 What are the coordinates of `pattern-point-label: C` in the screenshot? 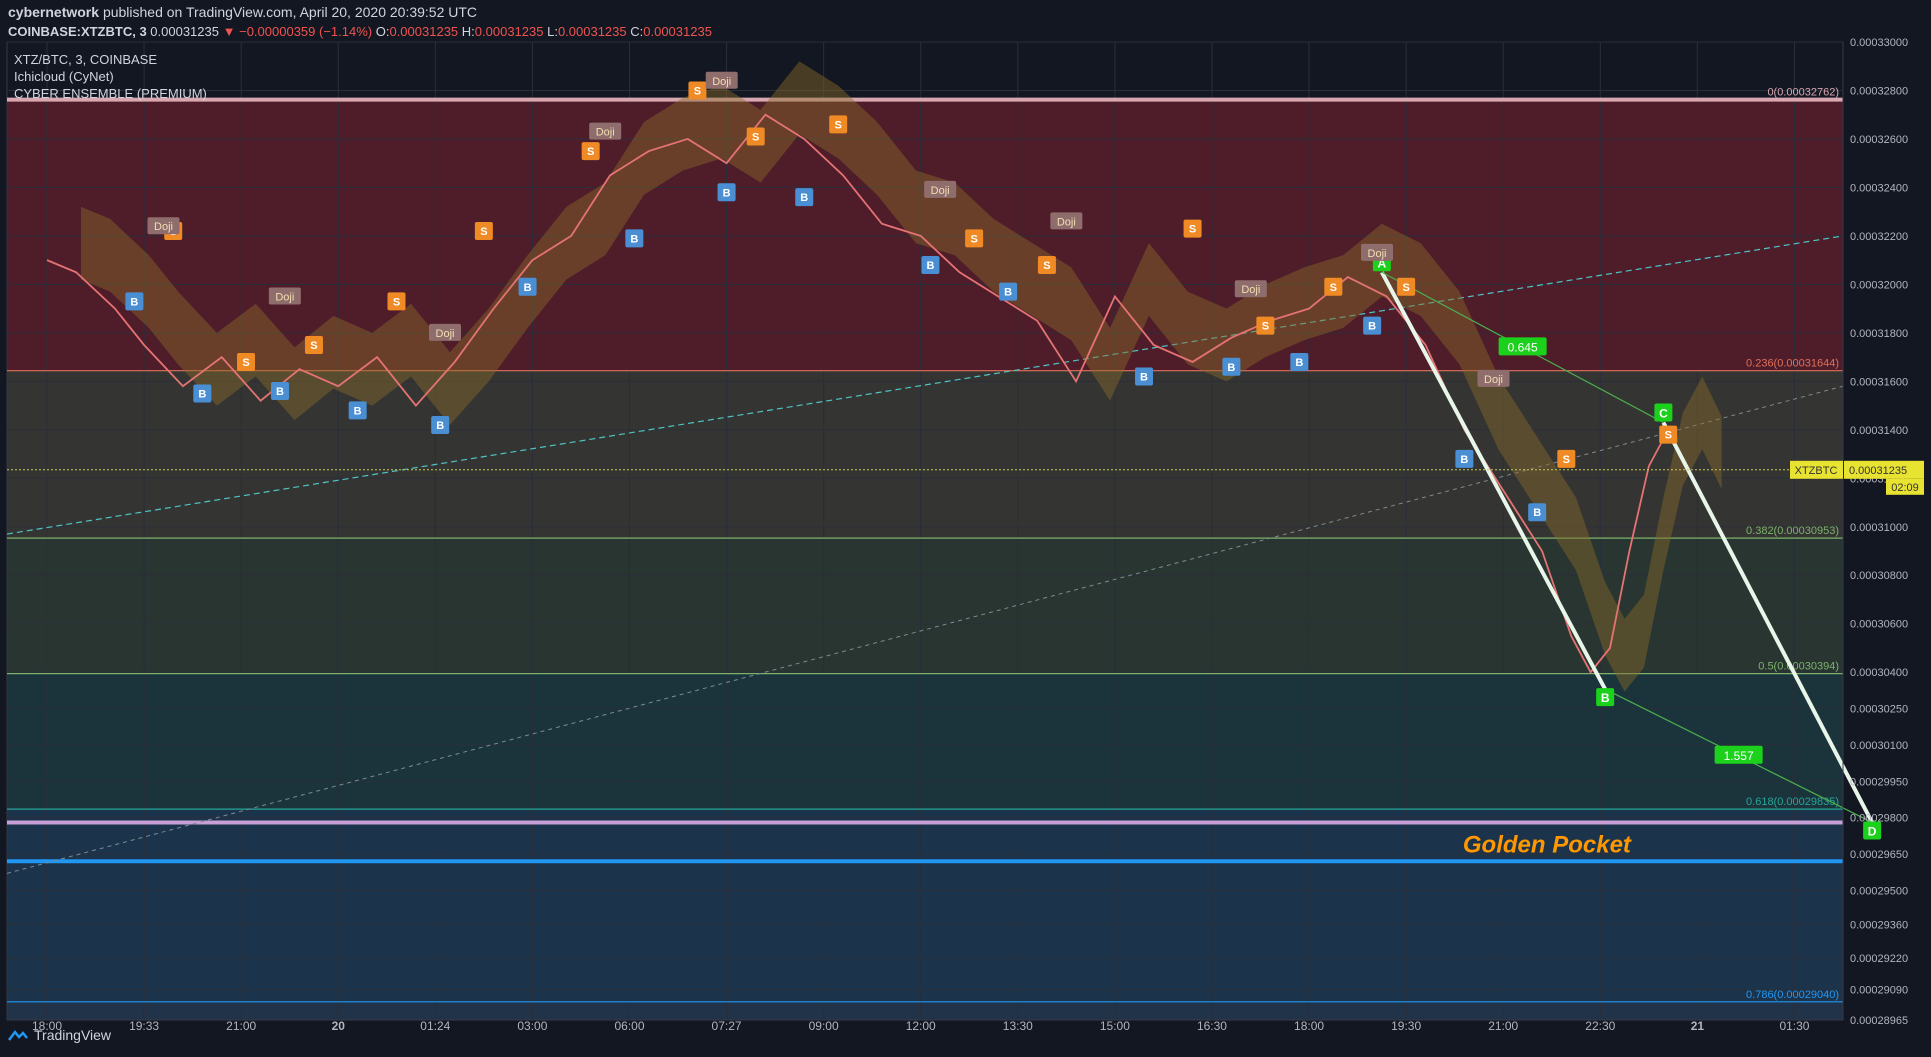 It's located at (1663, 414).